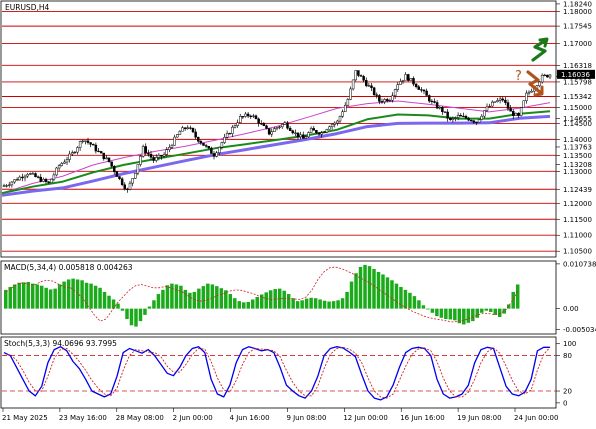 The height and width of the screenshot is (429, 596). I want to click on time-axis-label: 24 Jun 00:00, so click(536, 418).